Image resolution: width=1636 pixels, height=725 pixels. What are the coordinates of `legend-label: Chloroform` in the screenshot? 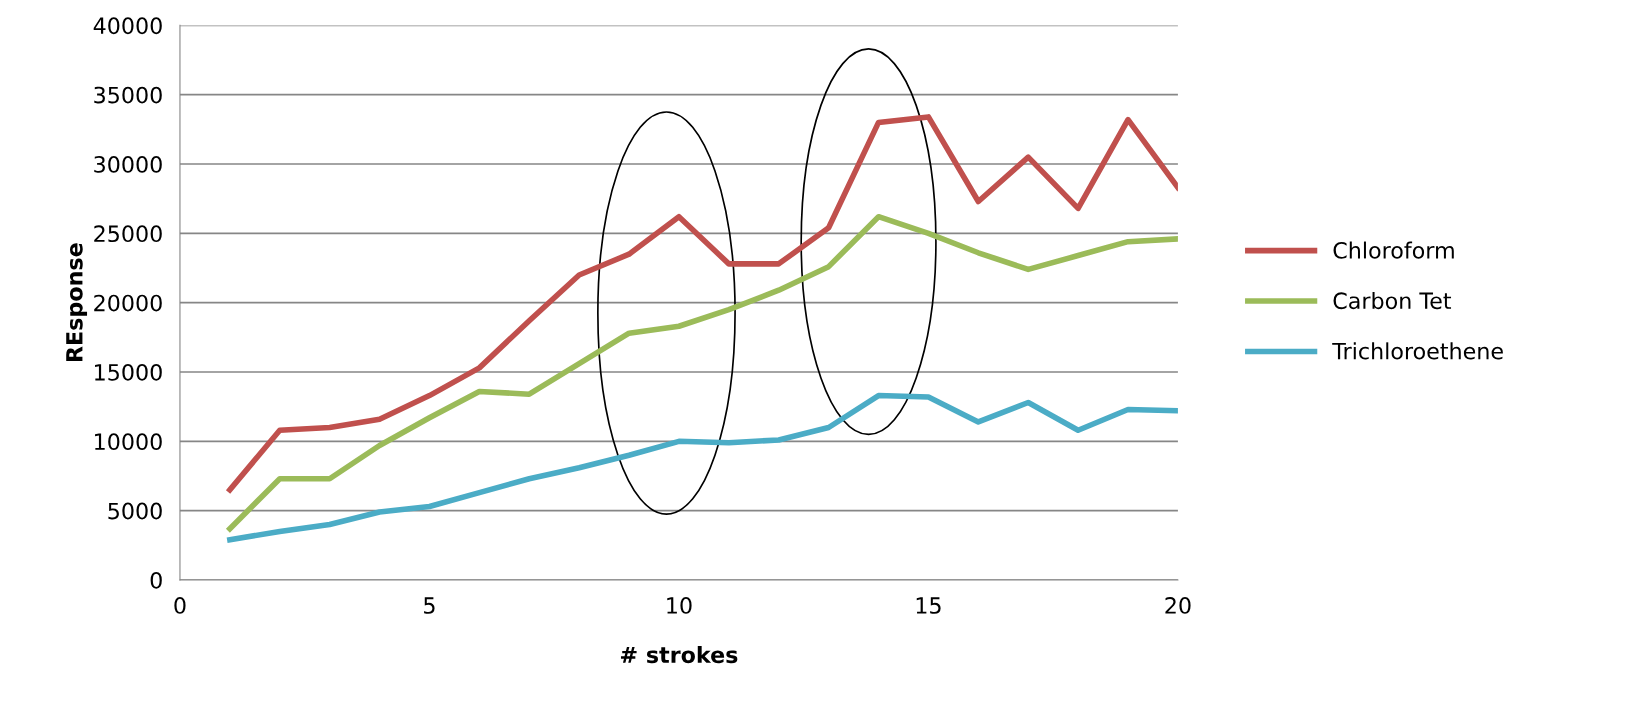 It's located at (1393, 250).